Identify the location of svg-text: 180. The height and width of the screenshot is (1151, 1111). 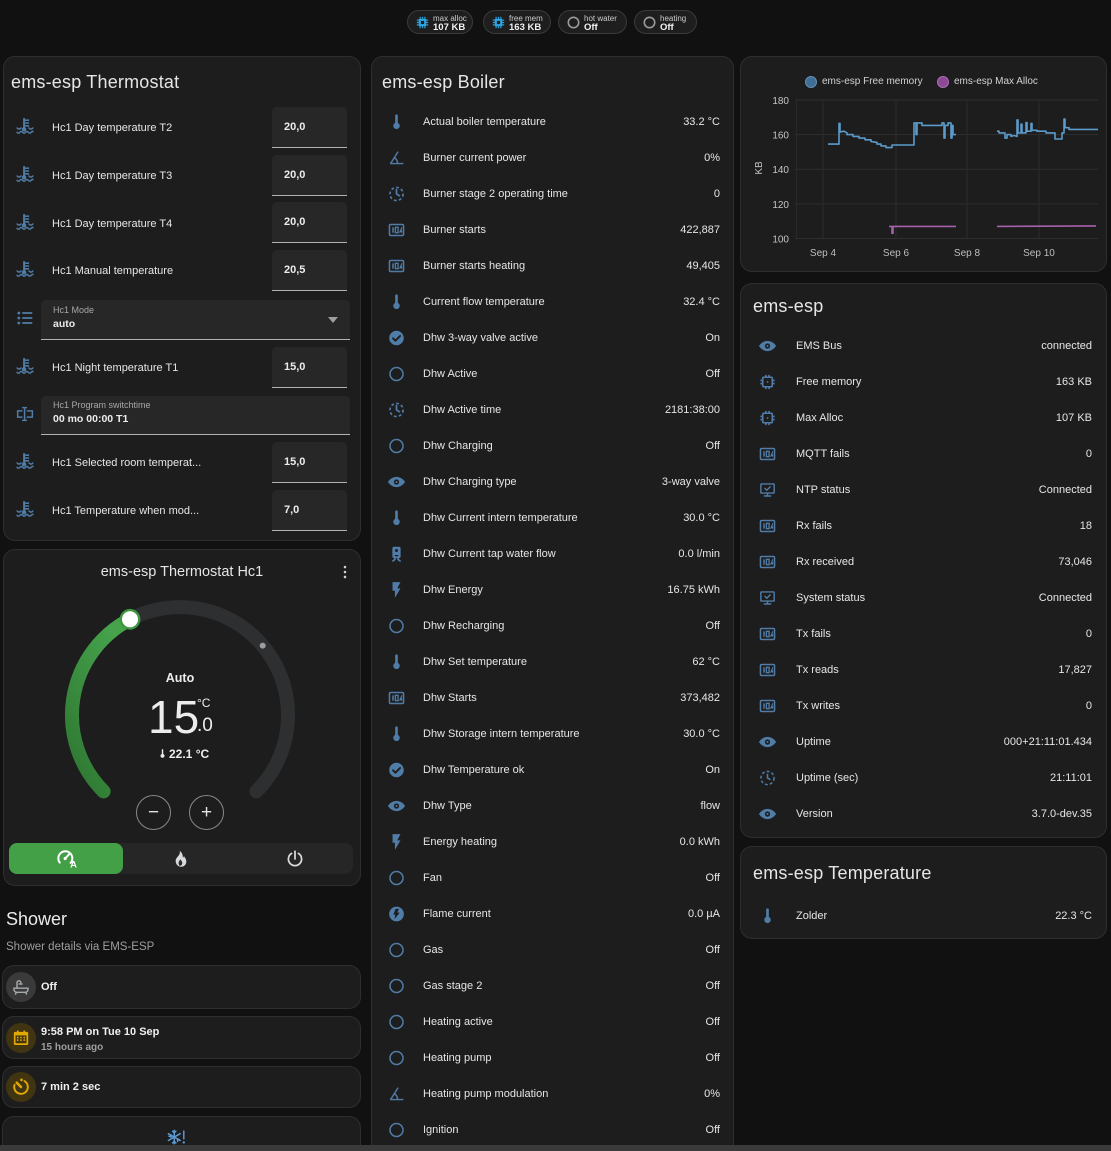
(780, 101).